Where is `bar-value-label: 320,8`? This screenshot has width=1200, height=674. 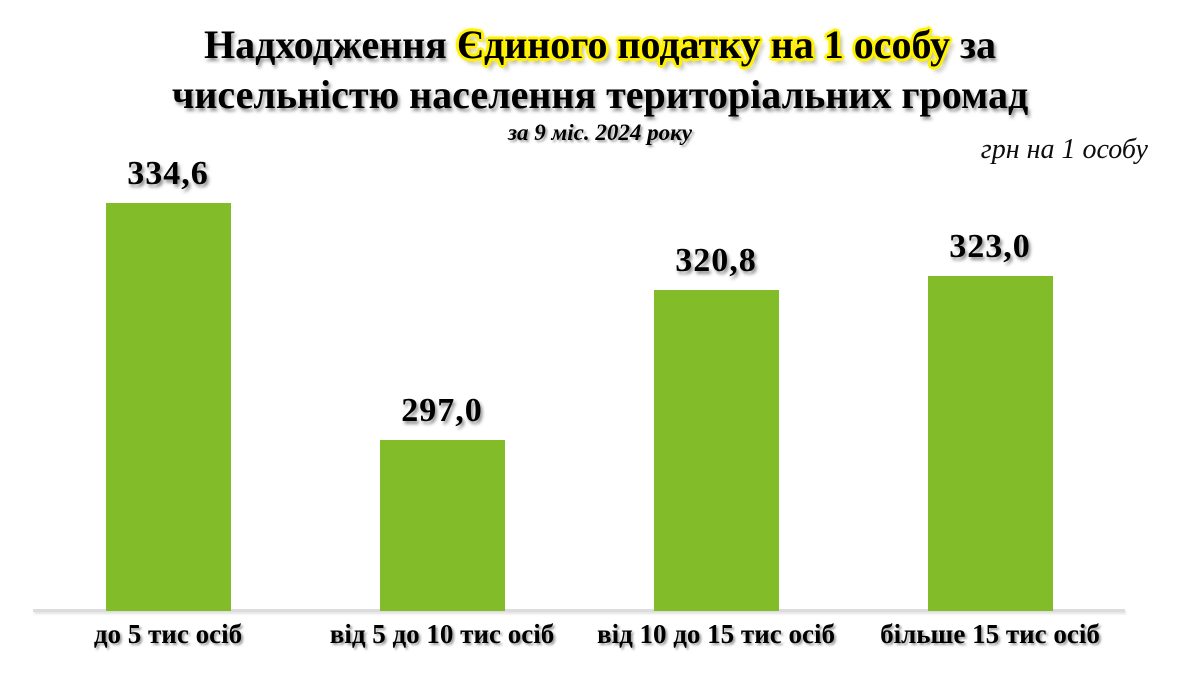 bar-value-label: 320,8 is located at coordinates (716, 260).